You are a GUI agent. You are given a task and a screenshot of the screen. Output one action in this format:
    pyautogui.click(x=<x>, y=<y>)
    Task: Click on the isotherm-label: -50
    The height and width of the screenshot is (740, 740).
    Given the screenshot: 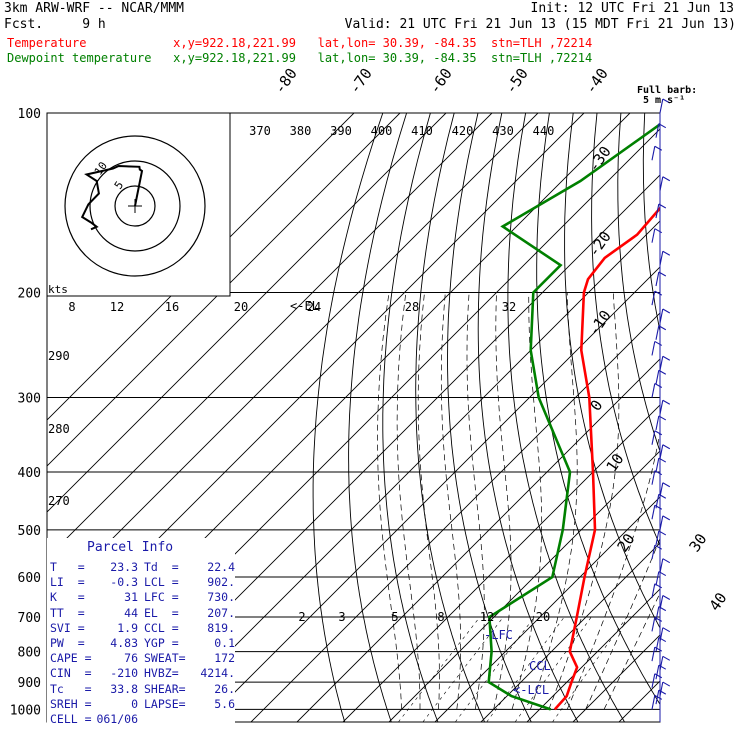 What is the action you would take?
    pyautogui.click(x=517, y=81)
    